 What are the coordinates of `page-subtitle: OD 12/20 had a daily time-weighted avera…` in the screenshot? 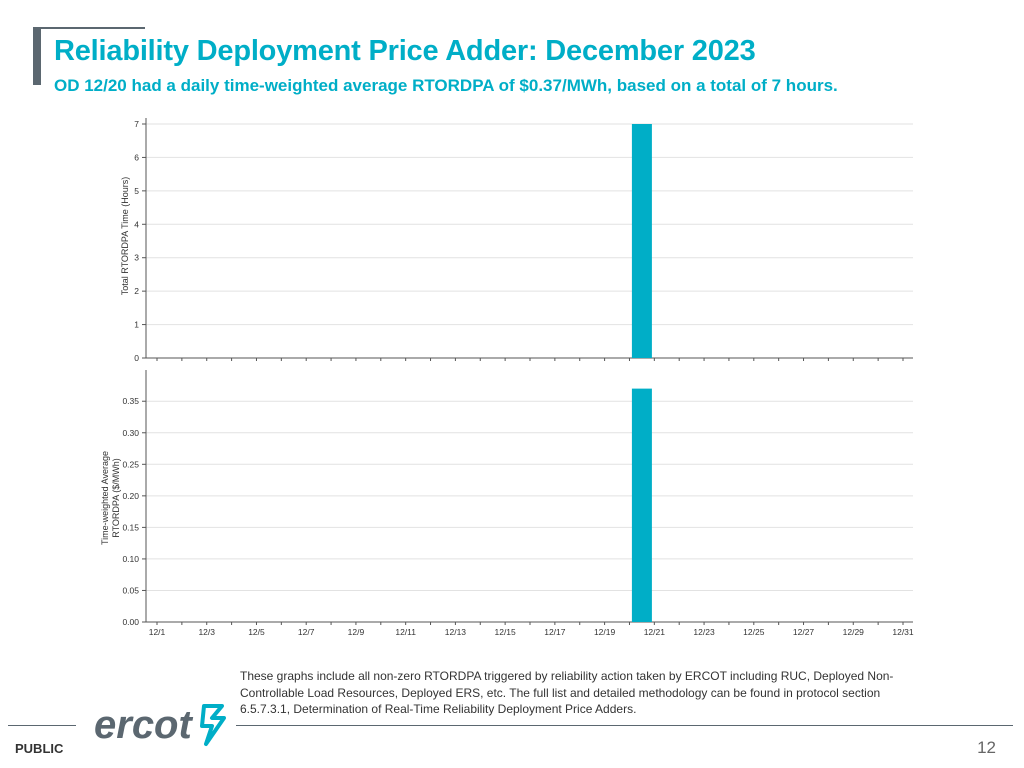 It's located at (446, 85).